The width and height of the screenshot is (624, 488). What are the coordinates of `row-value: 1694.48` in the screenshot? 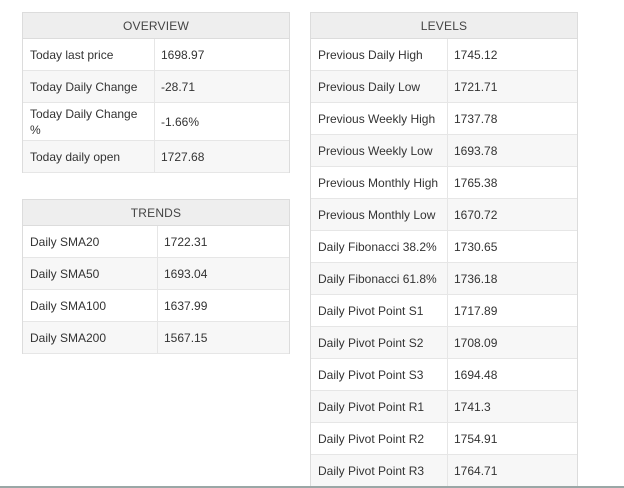 It's located at (512, 374).